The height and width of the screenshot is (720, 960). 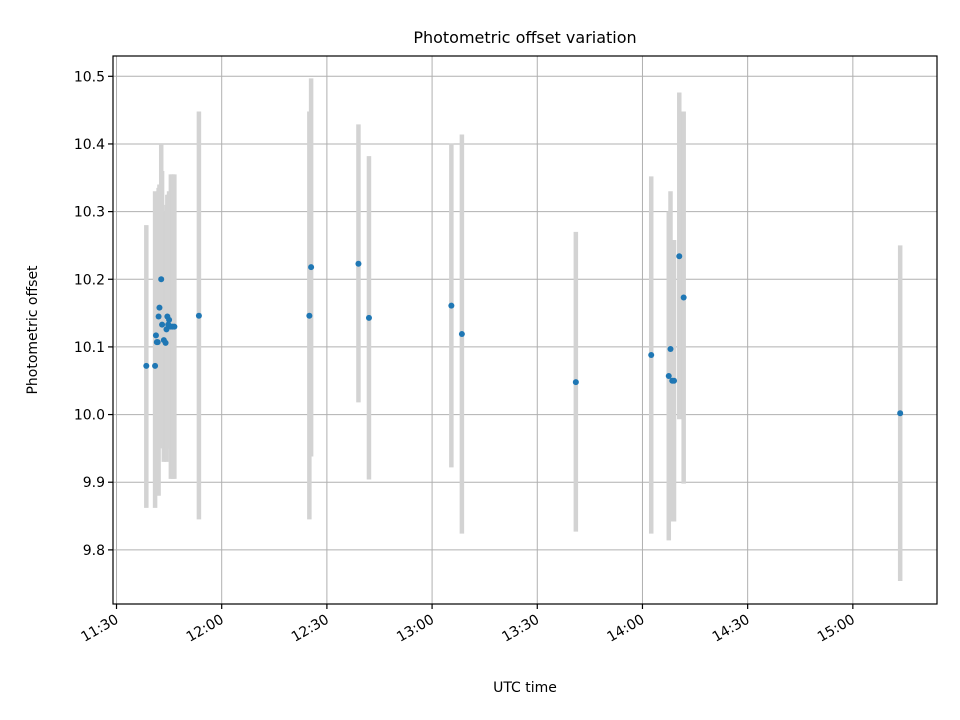 What do you see at coordinates (89, 280) in the screenshot?
I see `y-tick-label: 10.2` at bounding box center [89, 280].